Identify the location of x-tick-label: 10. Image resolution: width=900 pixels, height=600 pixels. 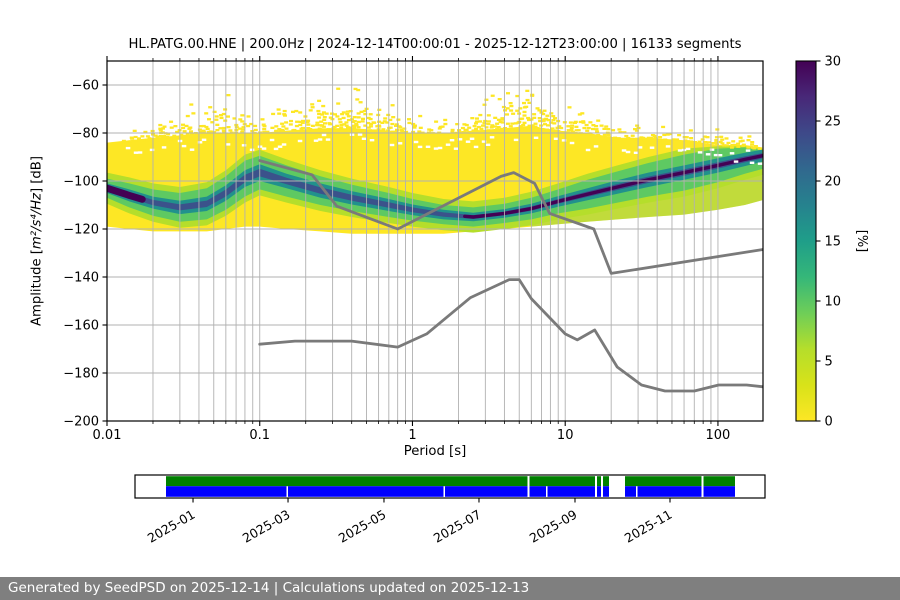
(565, 435).